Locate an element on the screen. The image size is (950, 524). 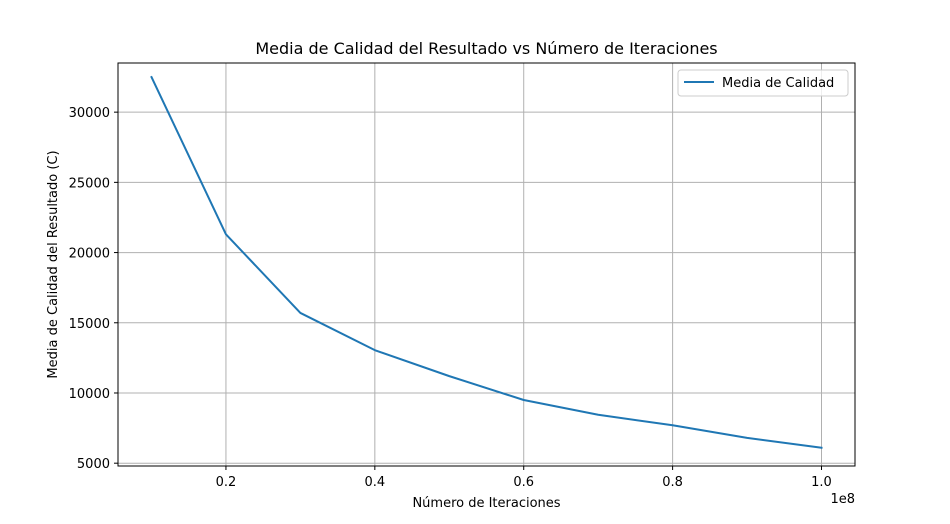
x-axis-label: Número de Iteraciones is located at coordinates (486, 503).